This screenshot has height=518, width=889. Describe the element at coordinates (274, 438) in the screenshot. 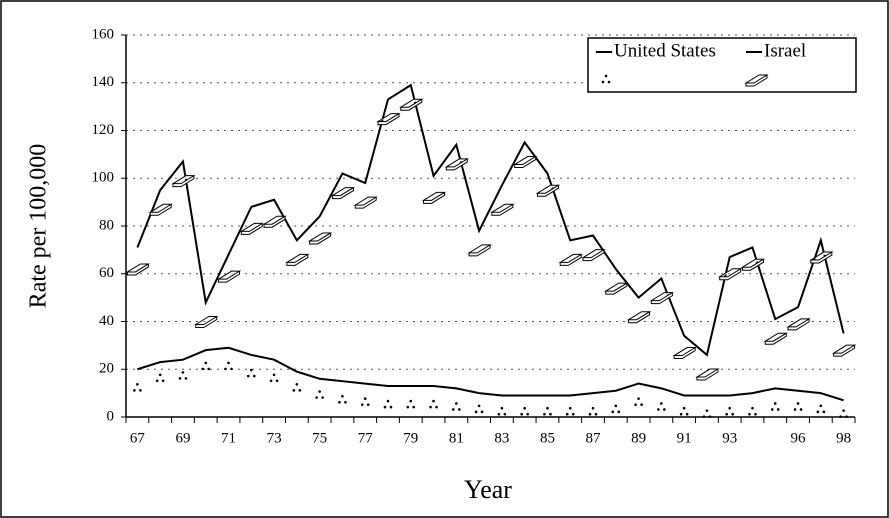

I see `x-tick-label: 73` at that location.